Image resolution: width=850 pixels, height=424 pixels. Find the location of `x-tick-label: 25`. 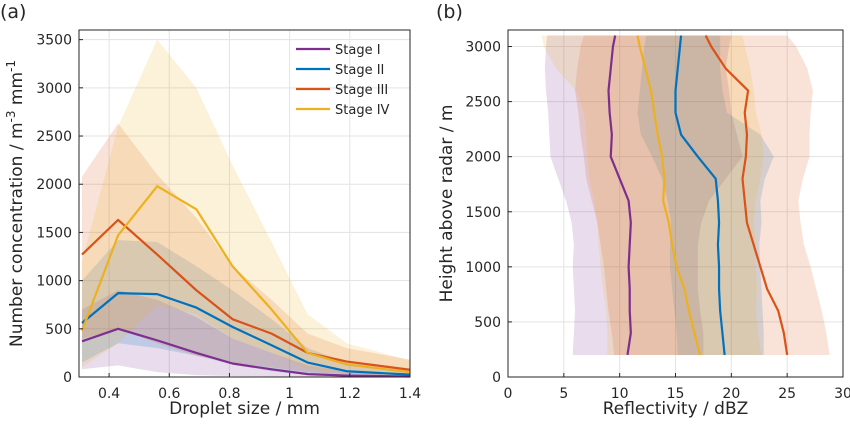

x-tick-label: 25 is located at coordinates (787, 394).